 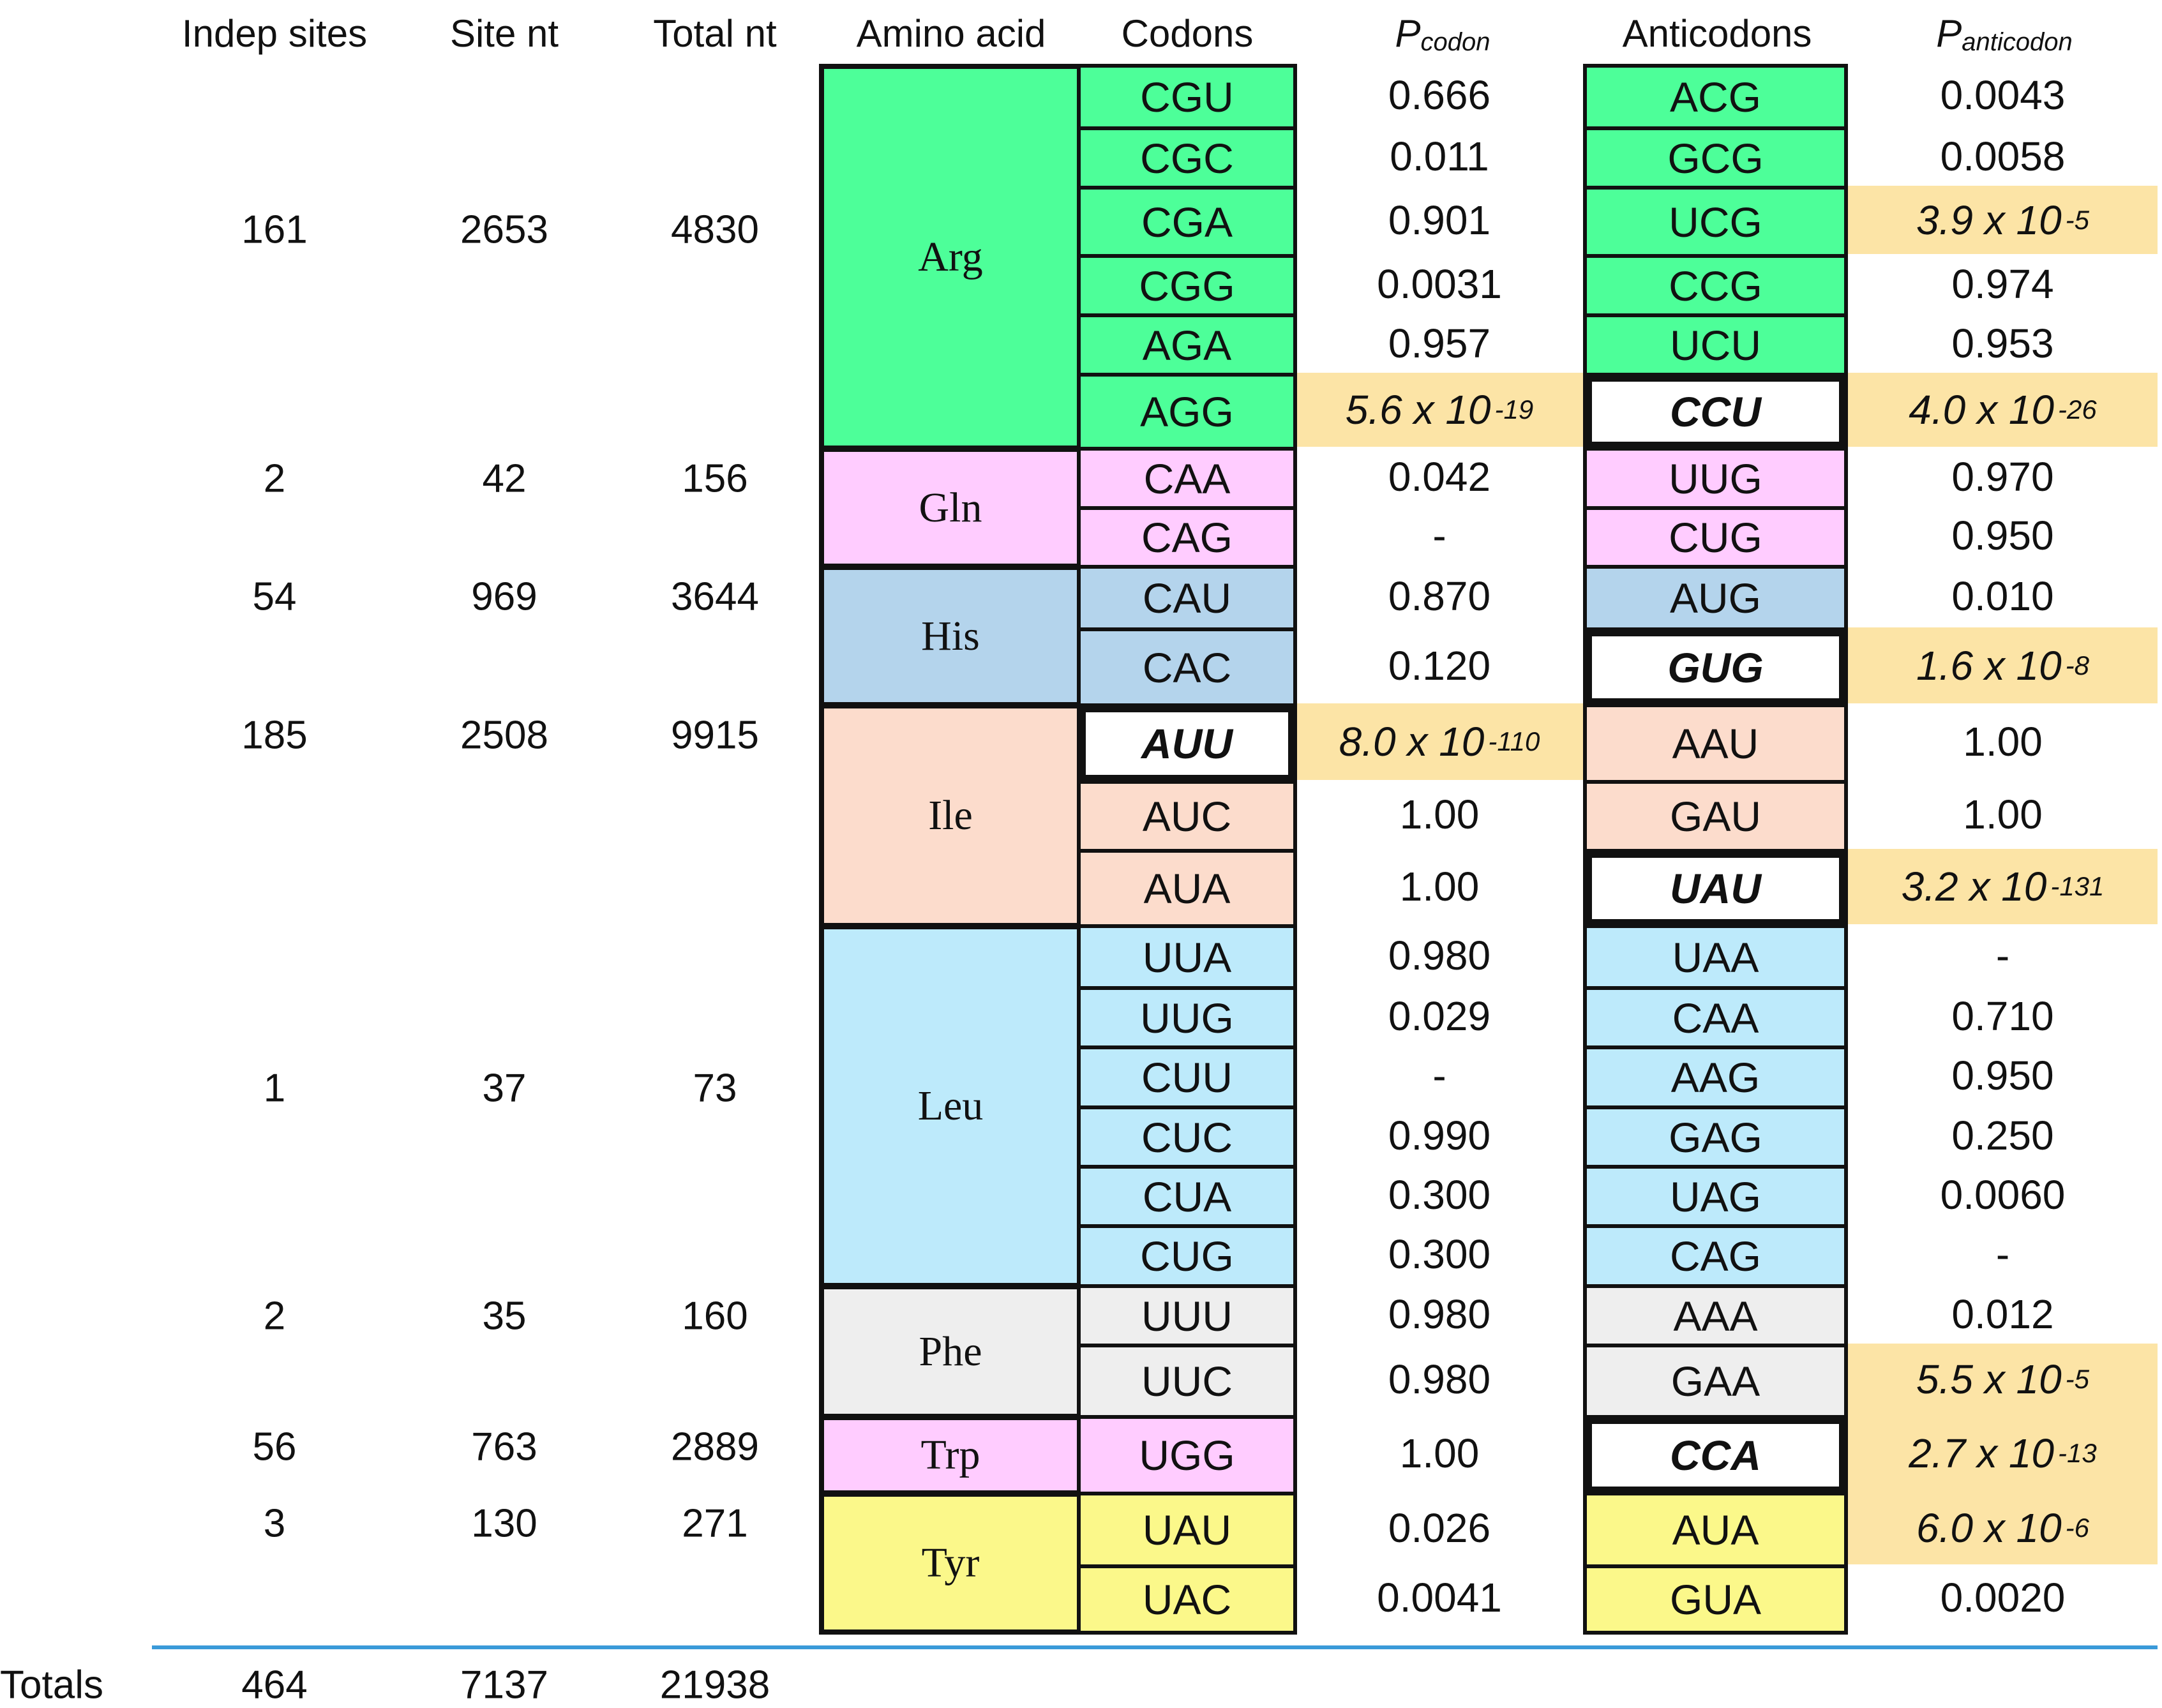 I want to click on p-codon-value: 8.0 x 10 -110, so click(x=1439, y=741).